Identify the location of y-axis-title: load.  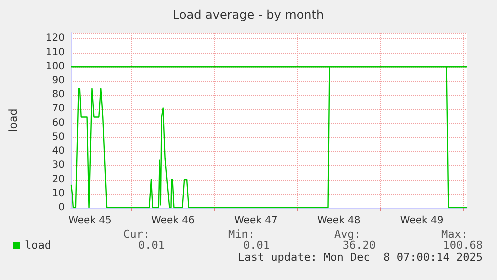
(13, 120).